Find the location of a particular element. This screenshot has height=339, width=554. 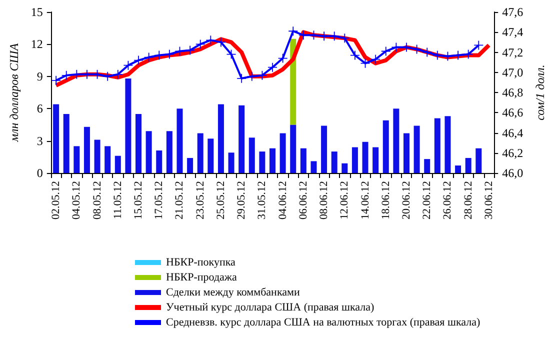

y2-tick-label: 47,0 is located at coordinates (513, 72).